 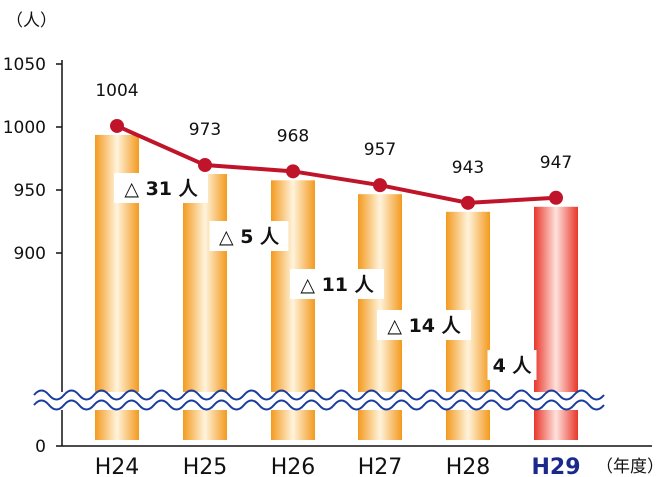 What do you see at coordinates (380, 185) in the screenshot?
I see `data-point-h27` at bounding box center [380, 185].